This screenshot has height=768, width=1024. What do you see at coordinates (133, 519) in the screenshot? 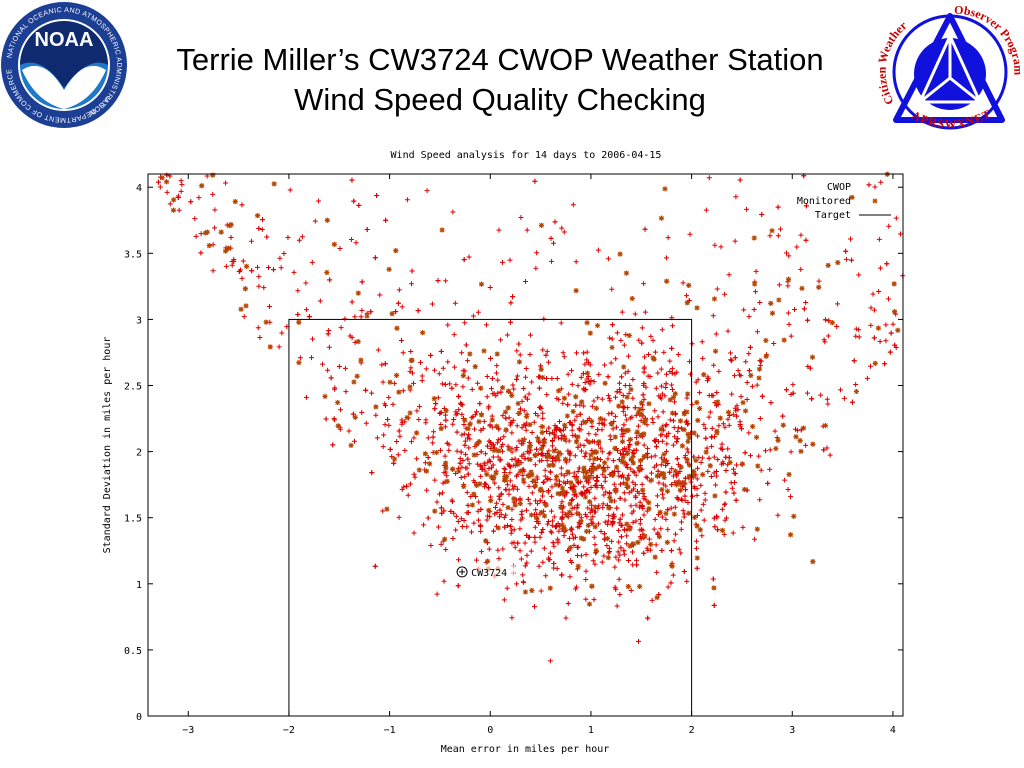
I see `y-tick-label: 1.5` at bounding box center [133, 519].